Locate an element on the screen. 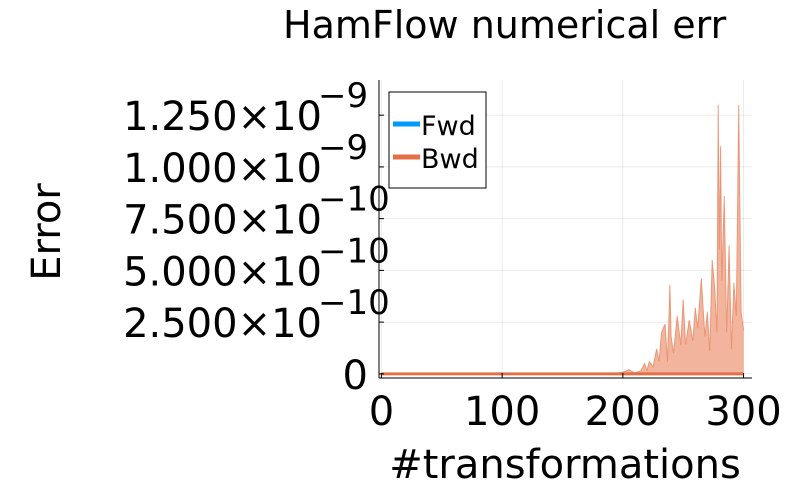 The image size is (800, 500). y-tick-label: 5.000×10 is located at coordinates (222, 272).